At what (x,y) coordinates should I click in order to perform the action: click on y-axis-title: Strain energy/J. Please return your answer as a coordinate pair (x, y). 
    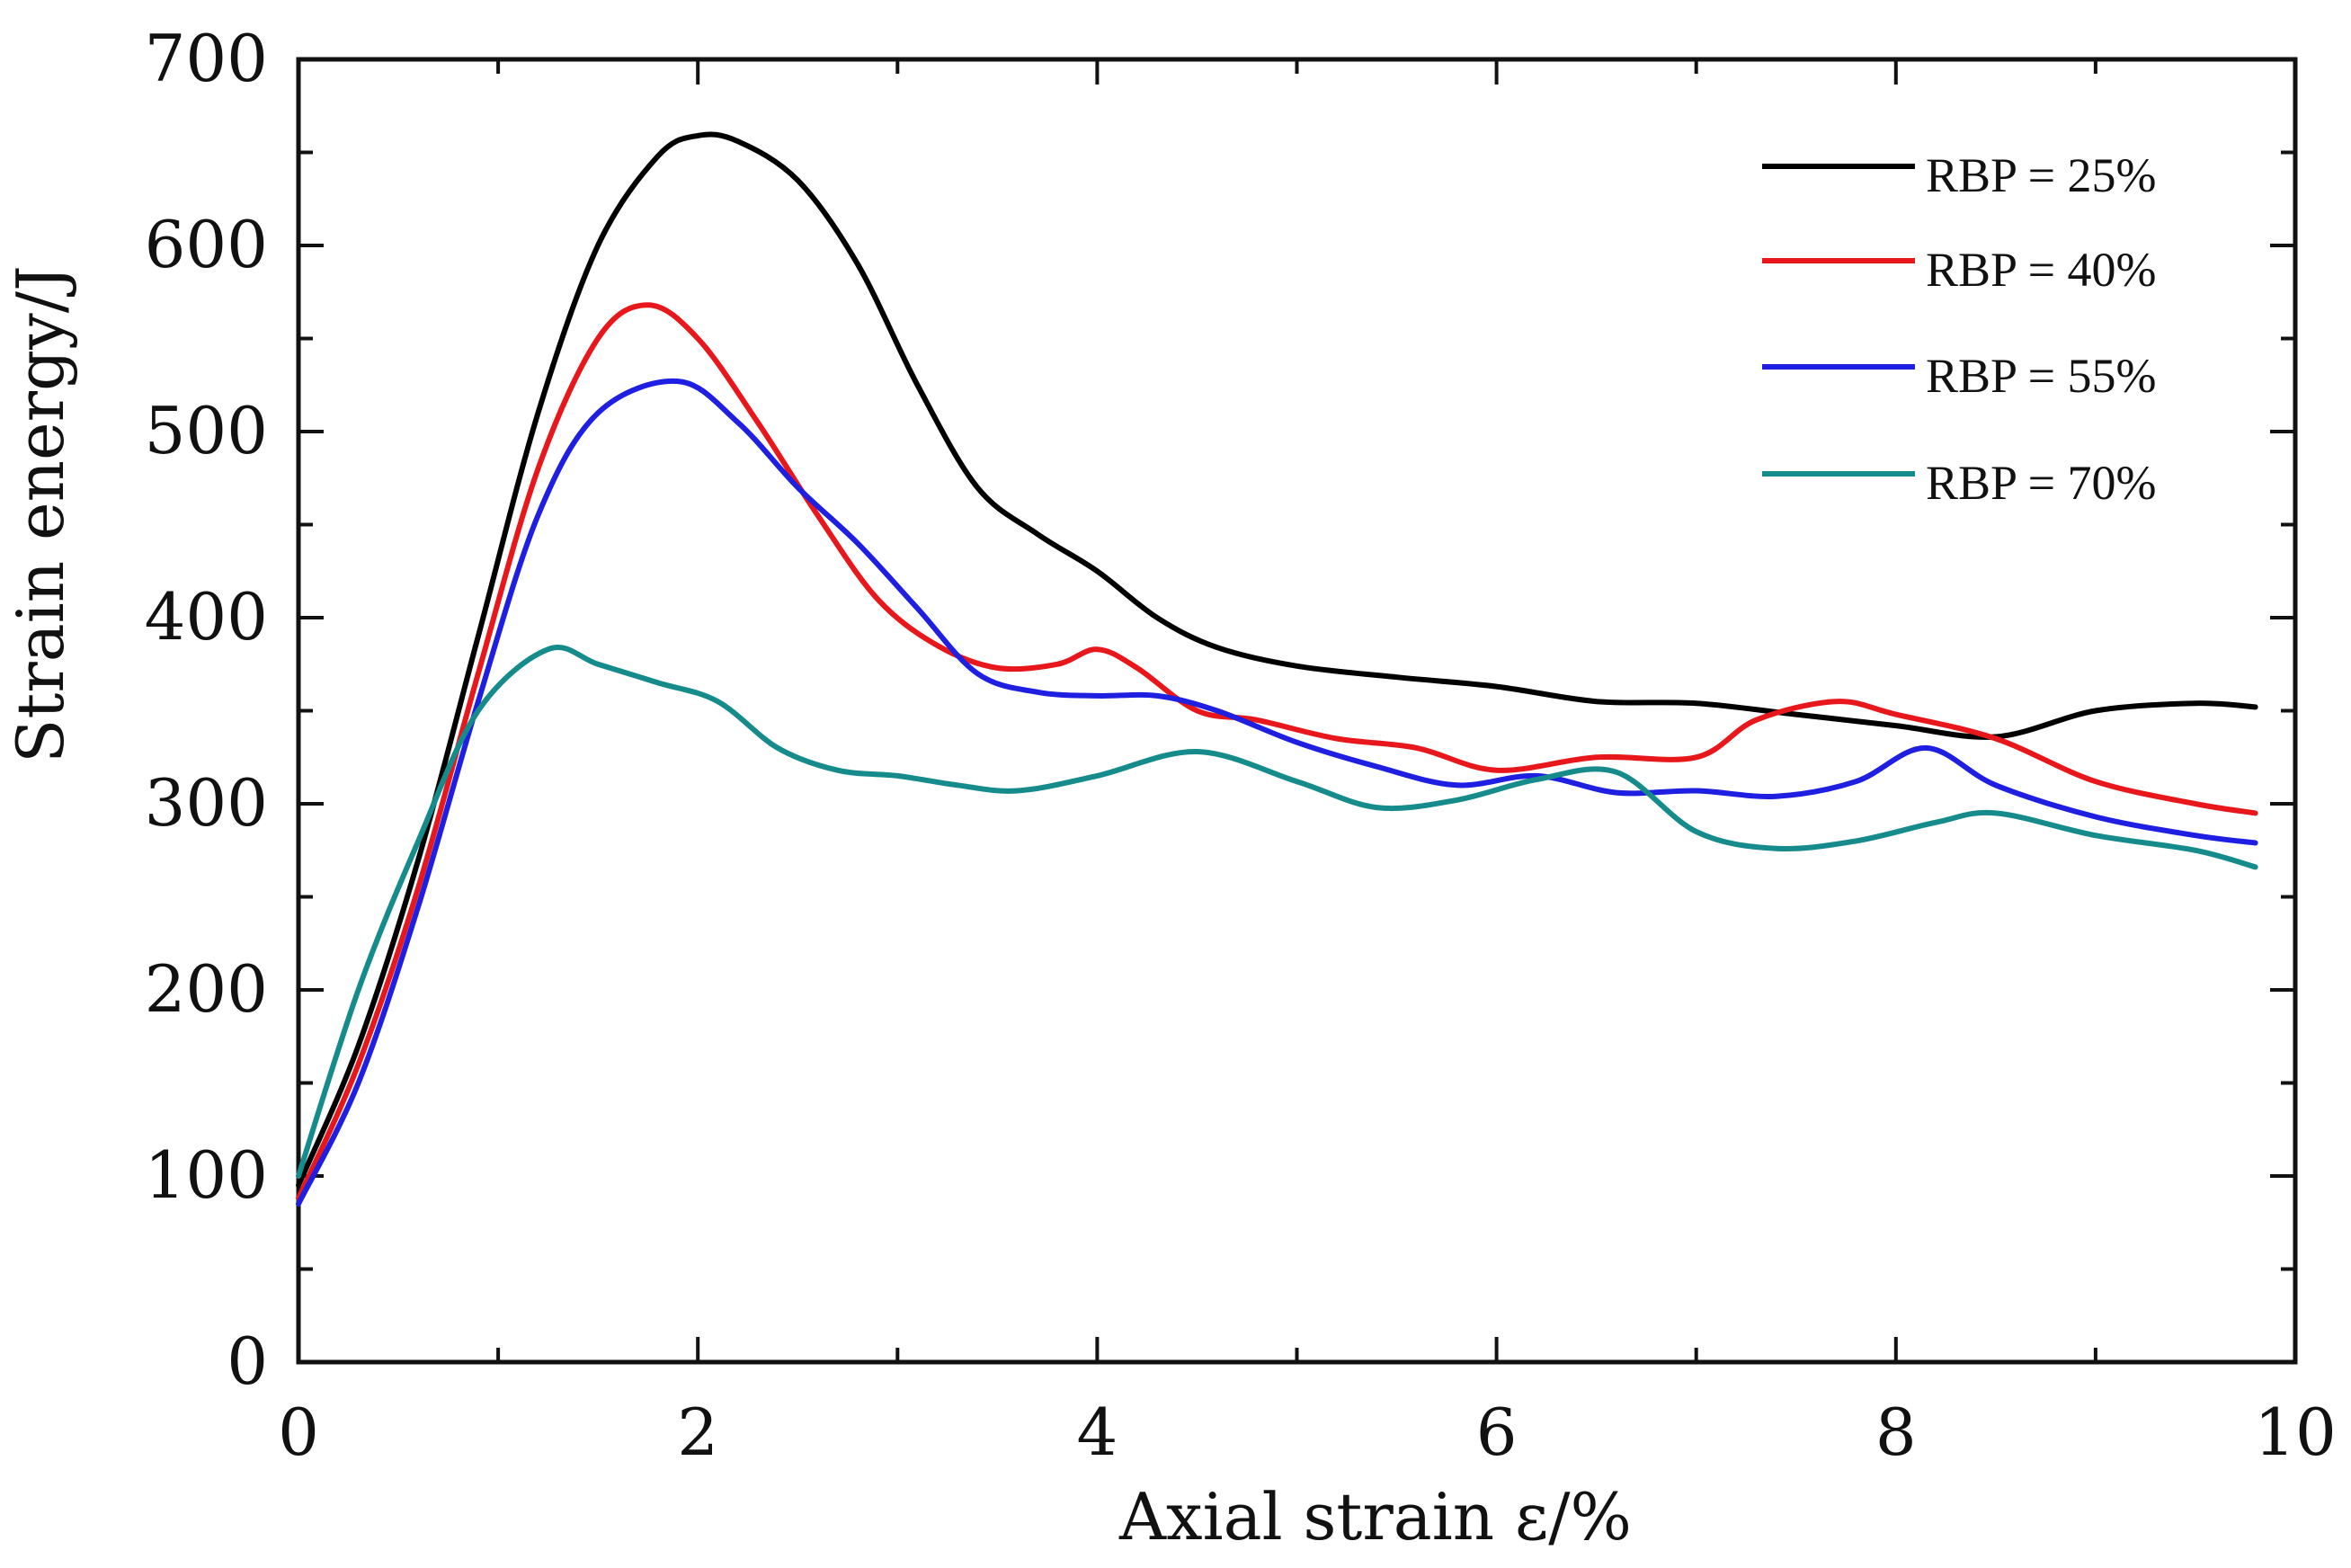
    Looking at the image, I should click on (41, 514).